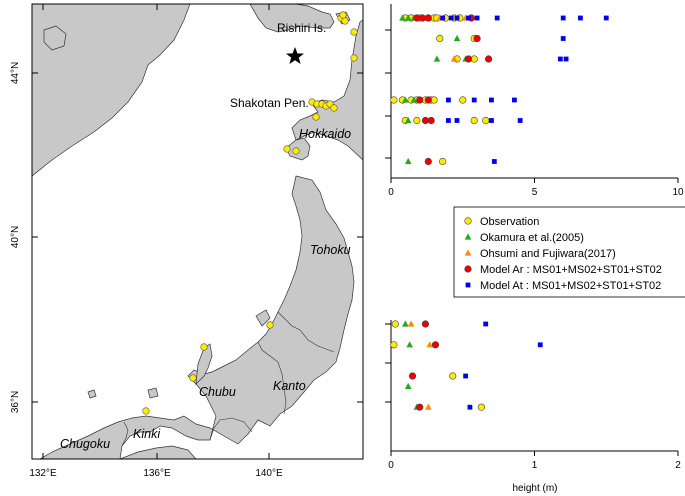 The height and width of the screenshot is (496, 685). Describe the element at coordinates (92, 394) in the screenshot. I see `islet-w` at that location.